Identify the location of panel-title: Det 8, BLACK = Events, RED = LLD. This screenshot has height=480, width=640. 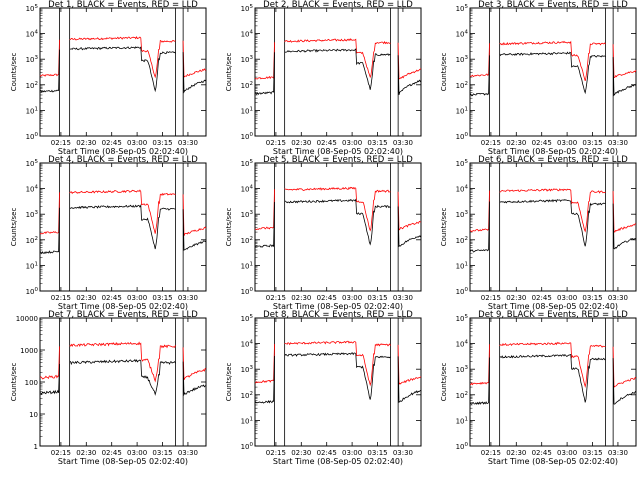
(338, 315).